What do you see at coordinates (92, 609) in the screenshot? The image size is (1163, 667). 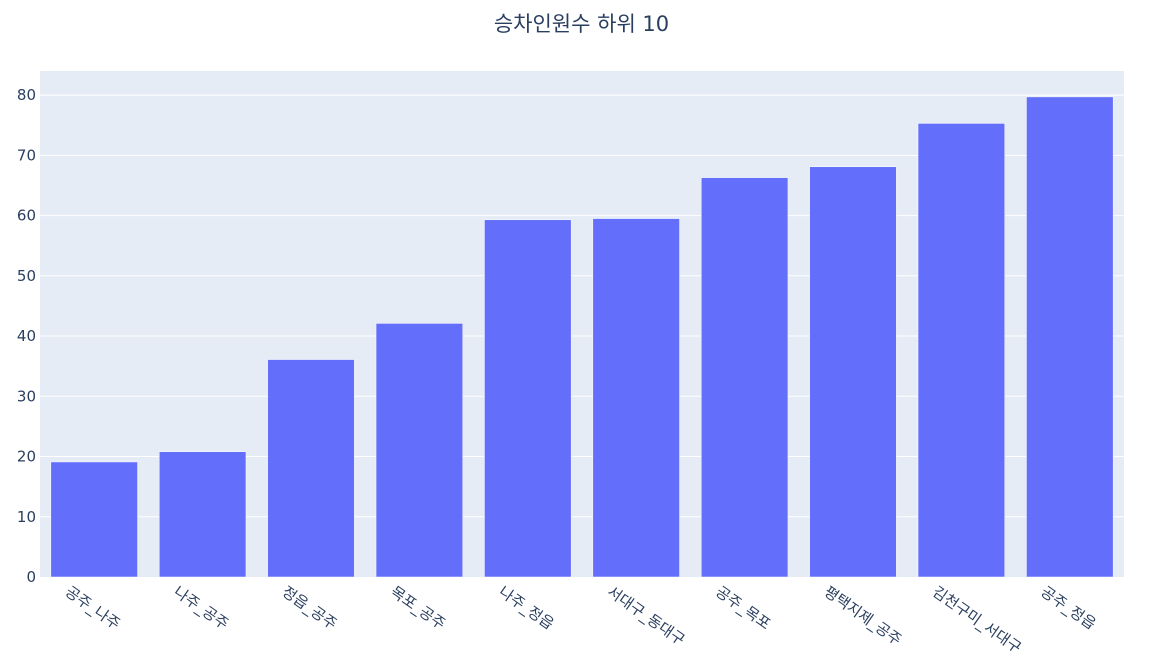 I see `x-tick-label: 공주_나주` at bounding box center [92, 609].